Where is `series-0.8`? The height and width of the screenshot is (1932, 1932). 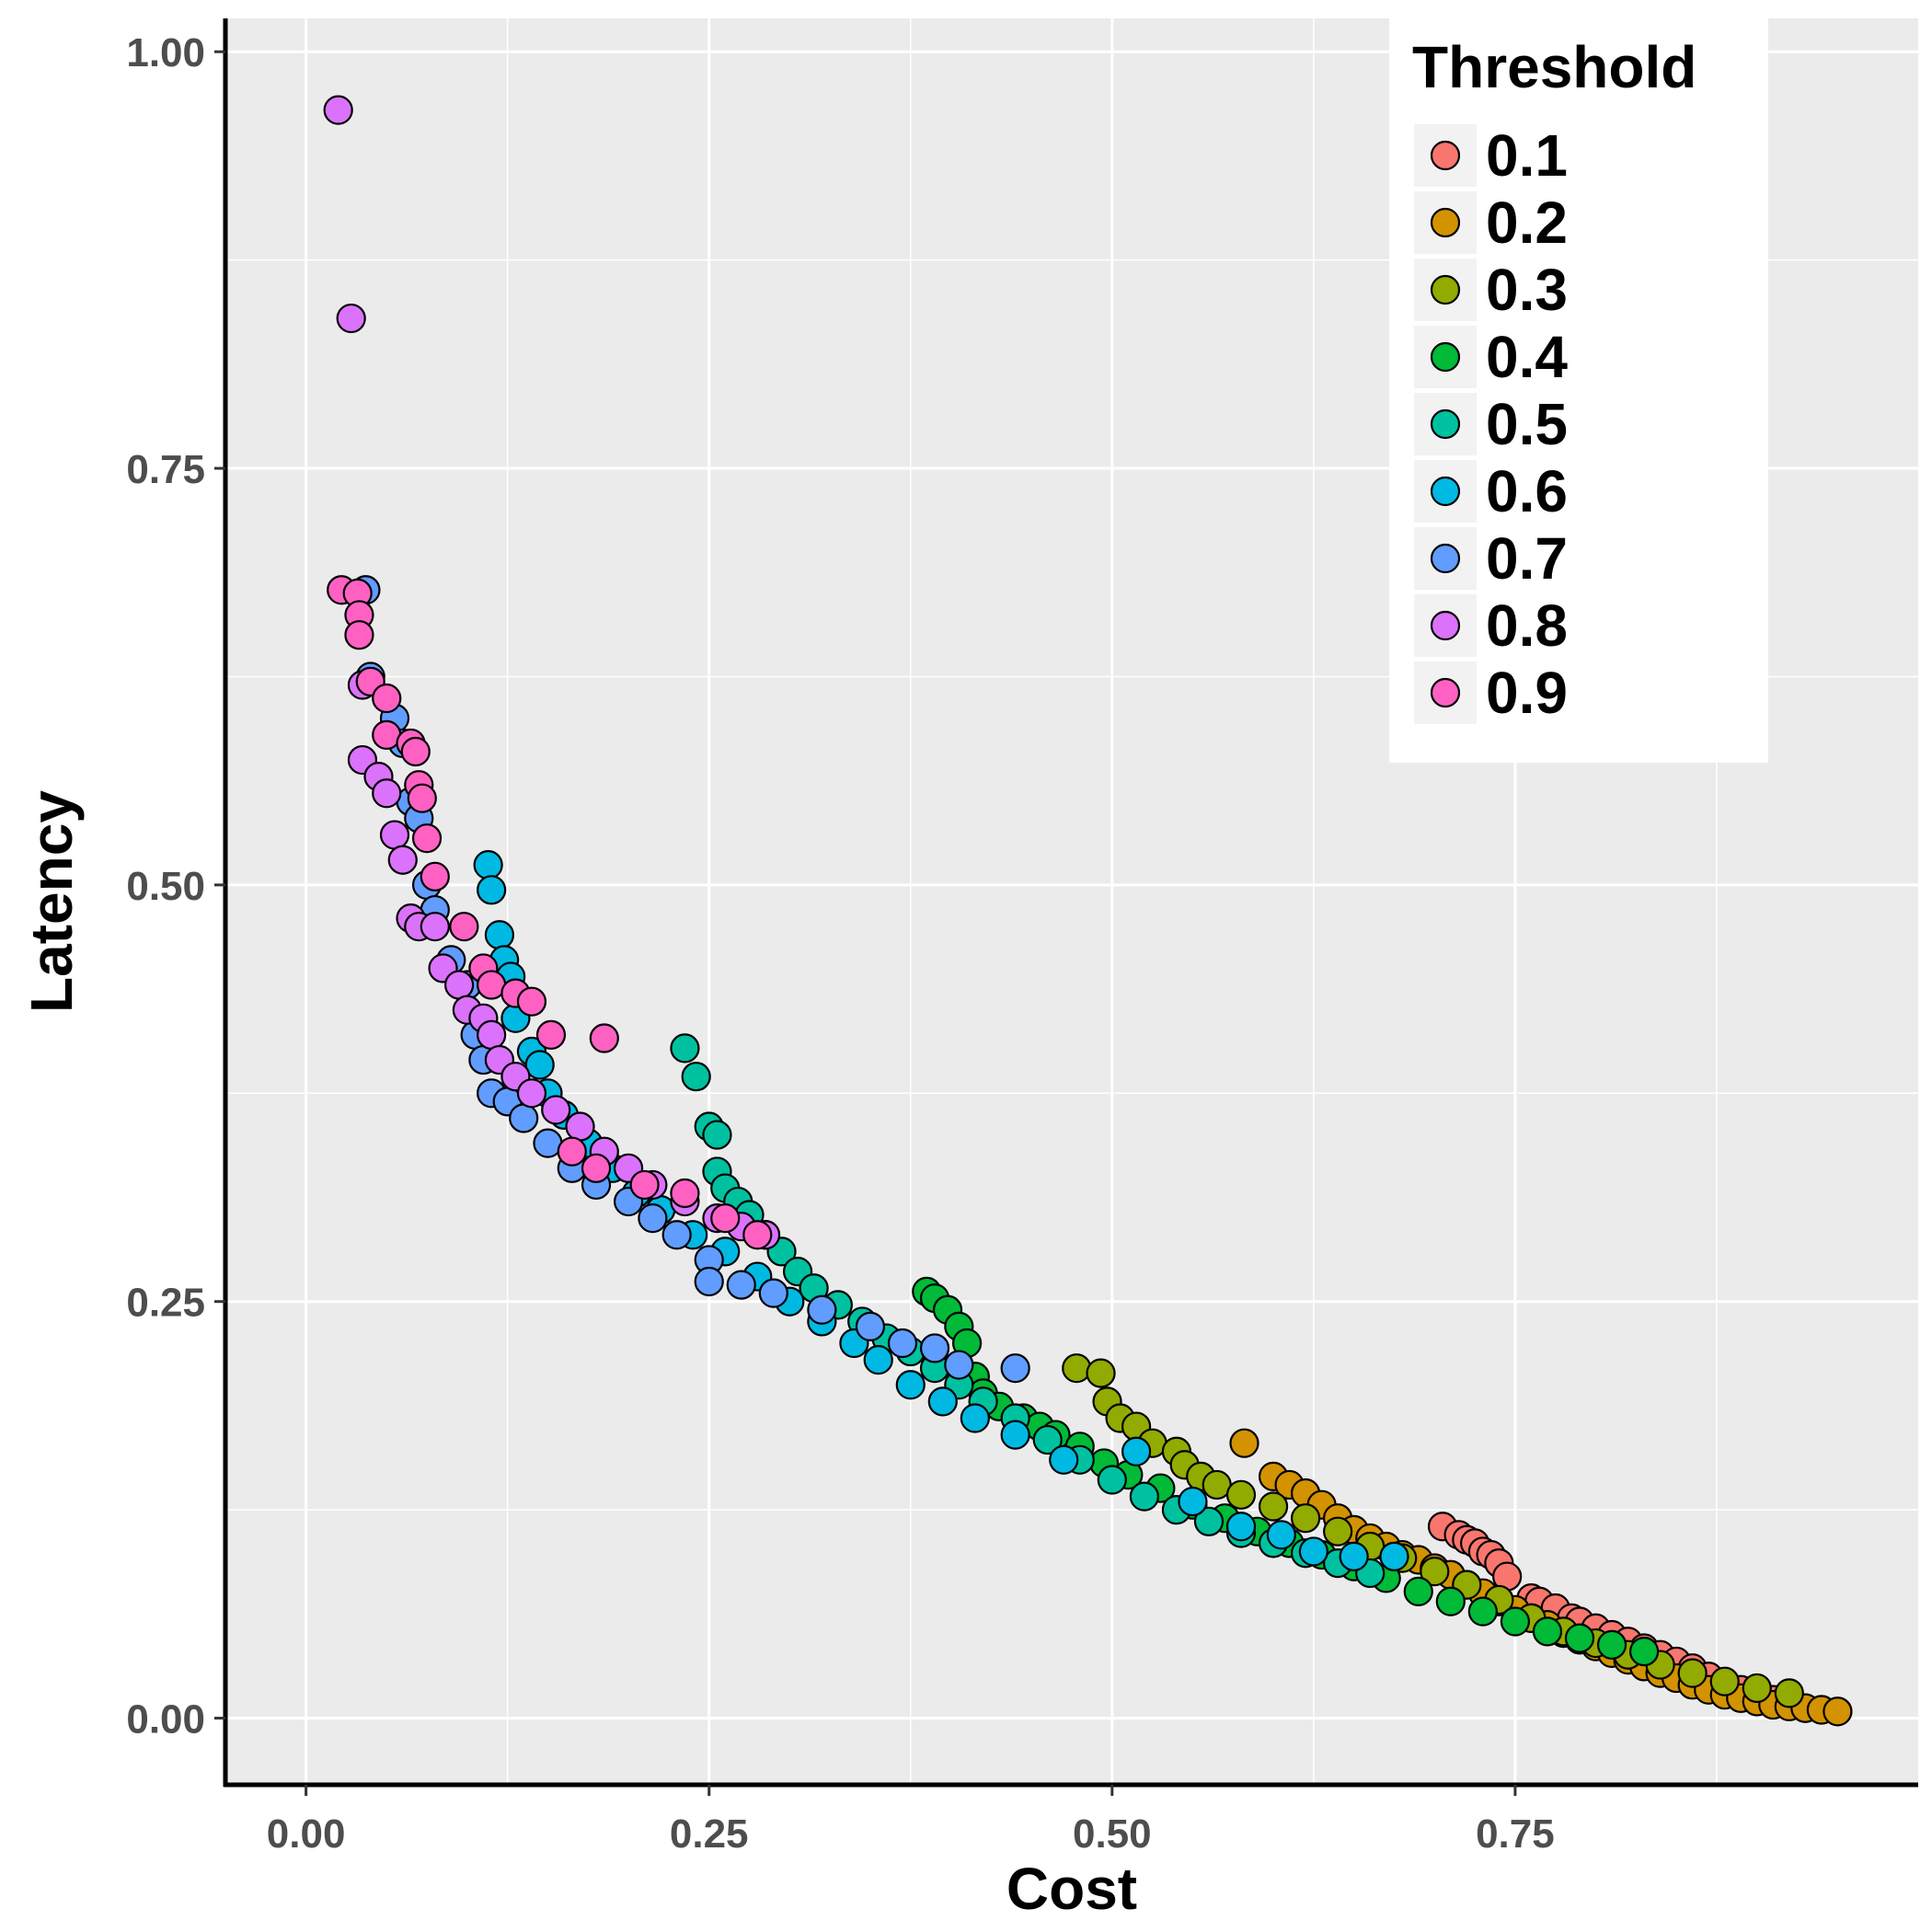
series-0.8 is located at coordinates (552, 672).